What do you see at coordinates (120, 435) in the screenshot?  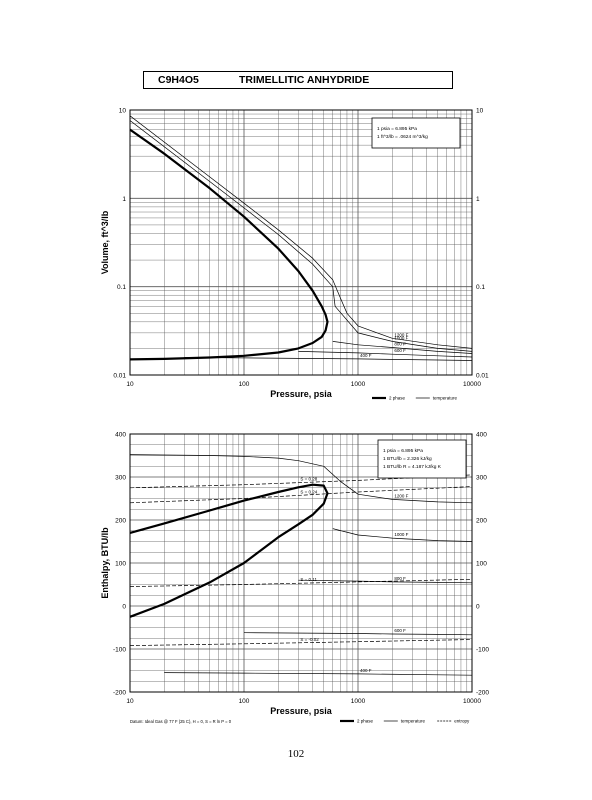 I see `chart2-y-tick-label-left: 400` at bounding box center [120, 435].